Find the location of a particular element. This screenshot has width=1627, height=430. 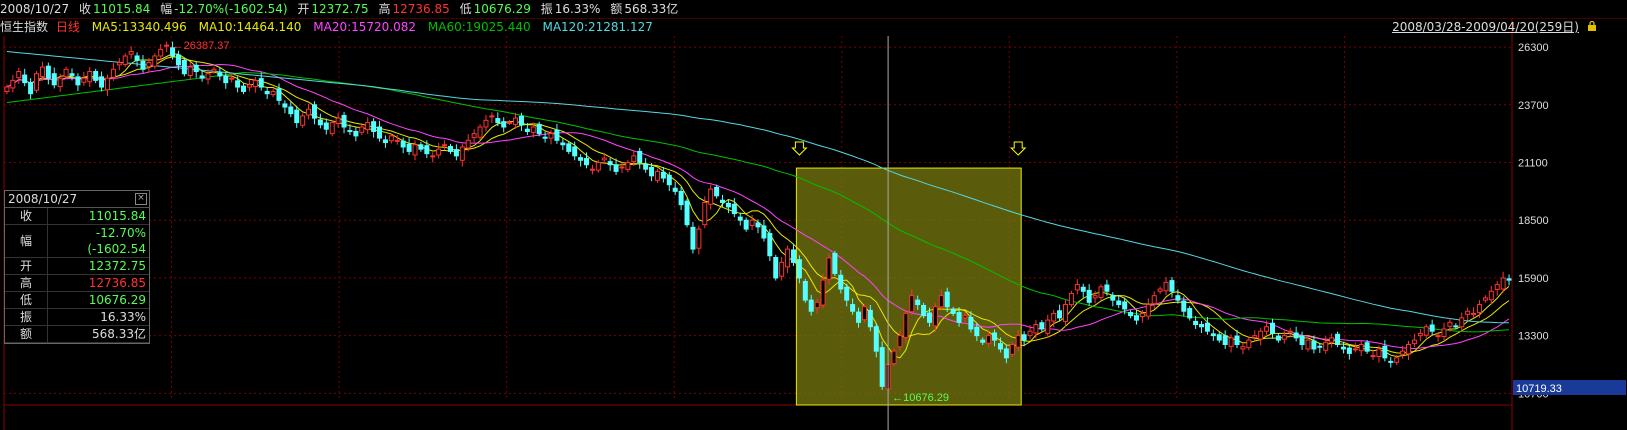

info-amount: 568.33亿 is located at coordinates (651, 9).